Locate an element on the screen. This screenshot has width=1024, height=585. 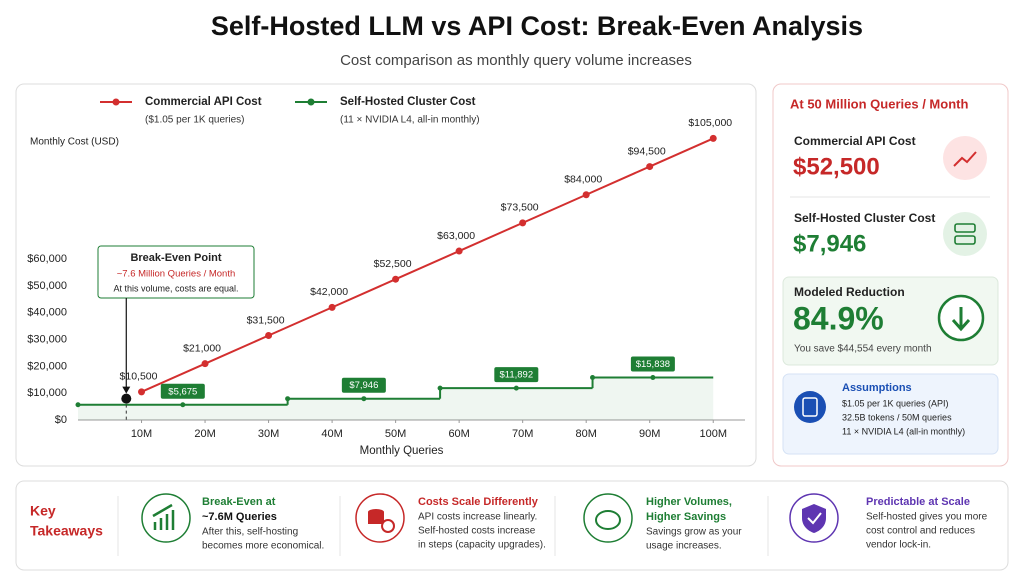
legend-description: ($1.05 per 1K queries) is located at coordinates (195, 120).